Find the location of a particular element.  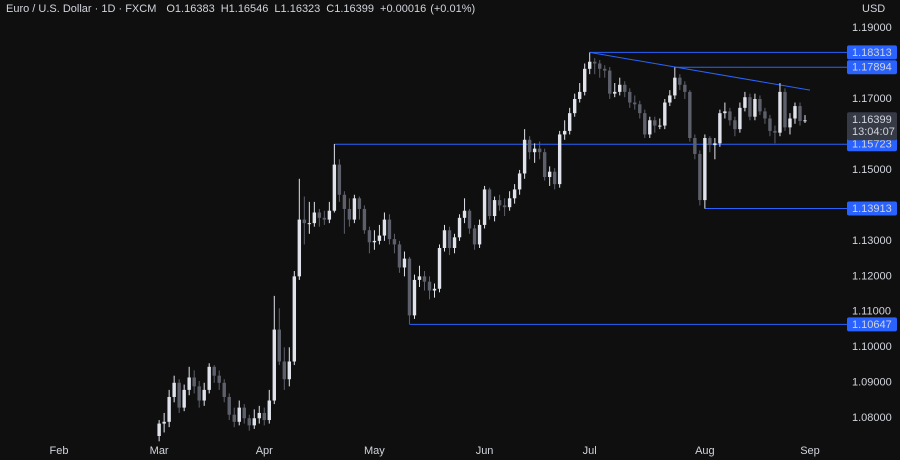

y-tick-label: 1.11000 is located at coordinates (871, 312).